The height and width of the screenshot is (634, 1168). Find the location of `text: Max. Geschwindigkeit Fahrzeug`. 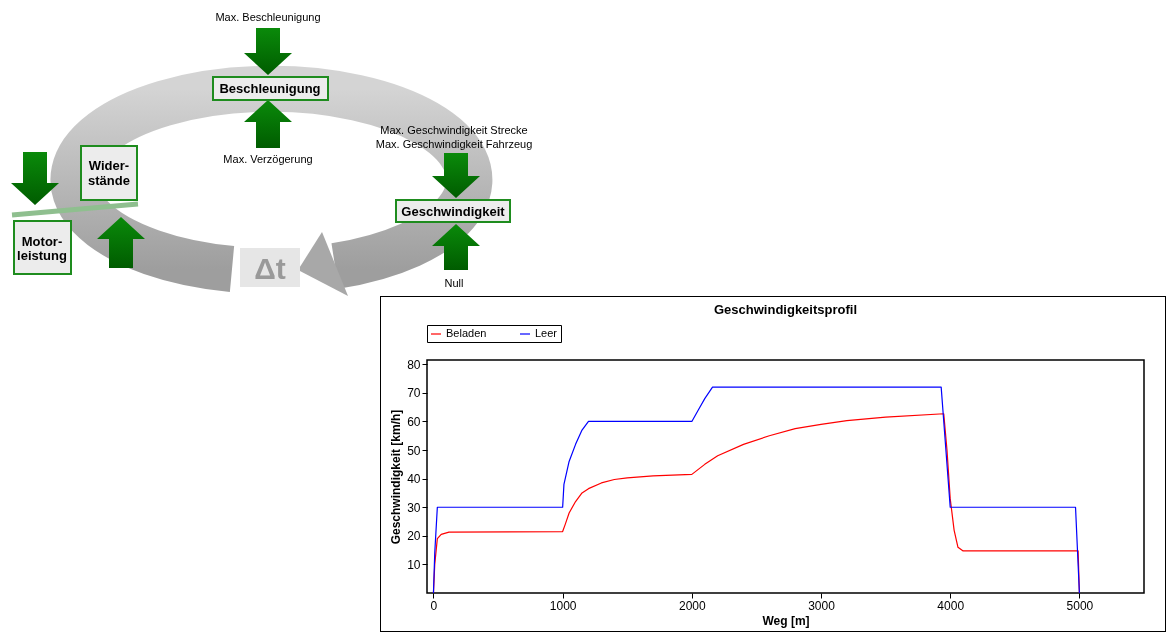

text: Max. Geschwindigkeit Fahrzeug is located at coordinates (454, 144).